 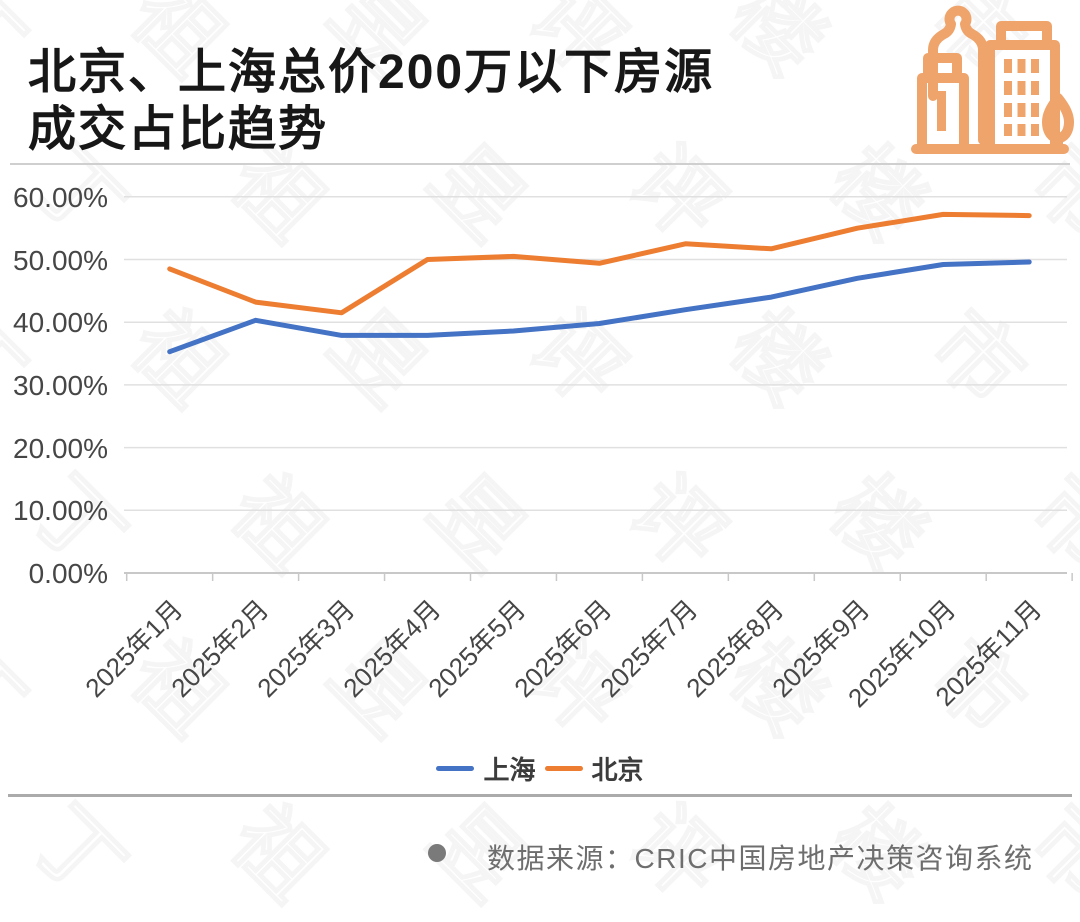 What do you see at coordinates (60, 197) in the screenshot?
I see `y-axis-tick-label: 60.00%` at bounding box center [60, 197].